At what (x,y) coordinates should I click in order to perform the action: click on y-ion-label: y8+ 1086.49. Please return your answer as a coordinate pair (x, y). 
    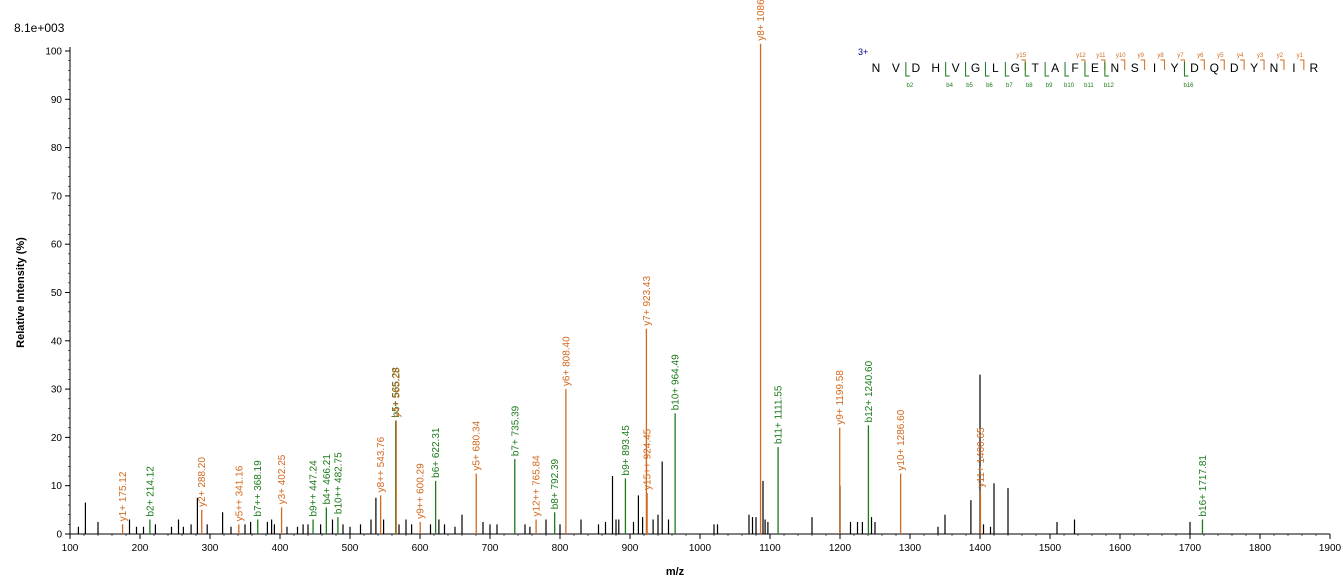
    Looking at the image, I should click on (761, 20).